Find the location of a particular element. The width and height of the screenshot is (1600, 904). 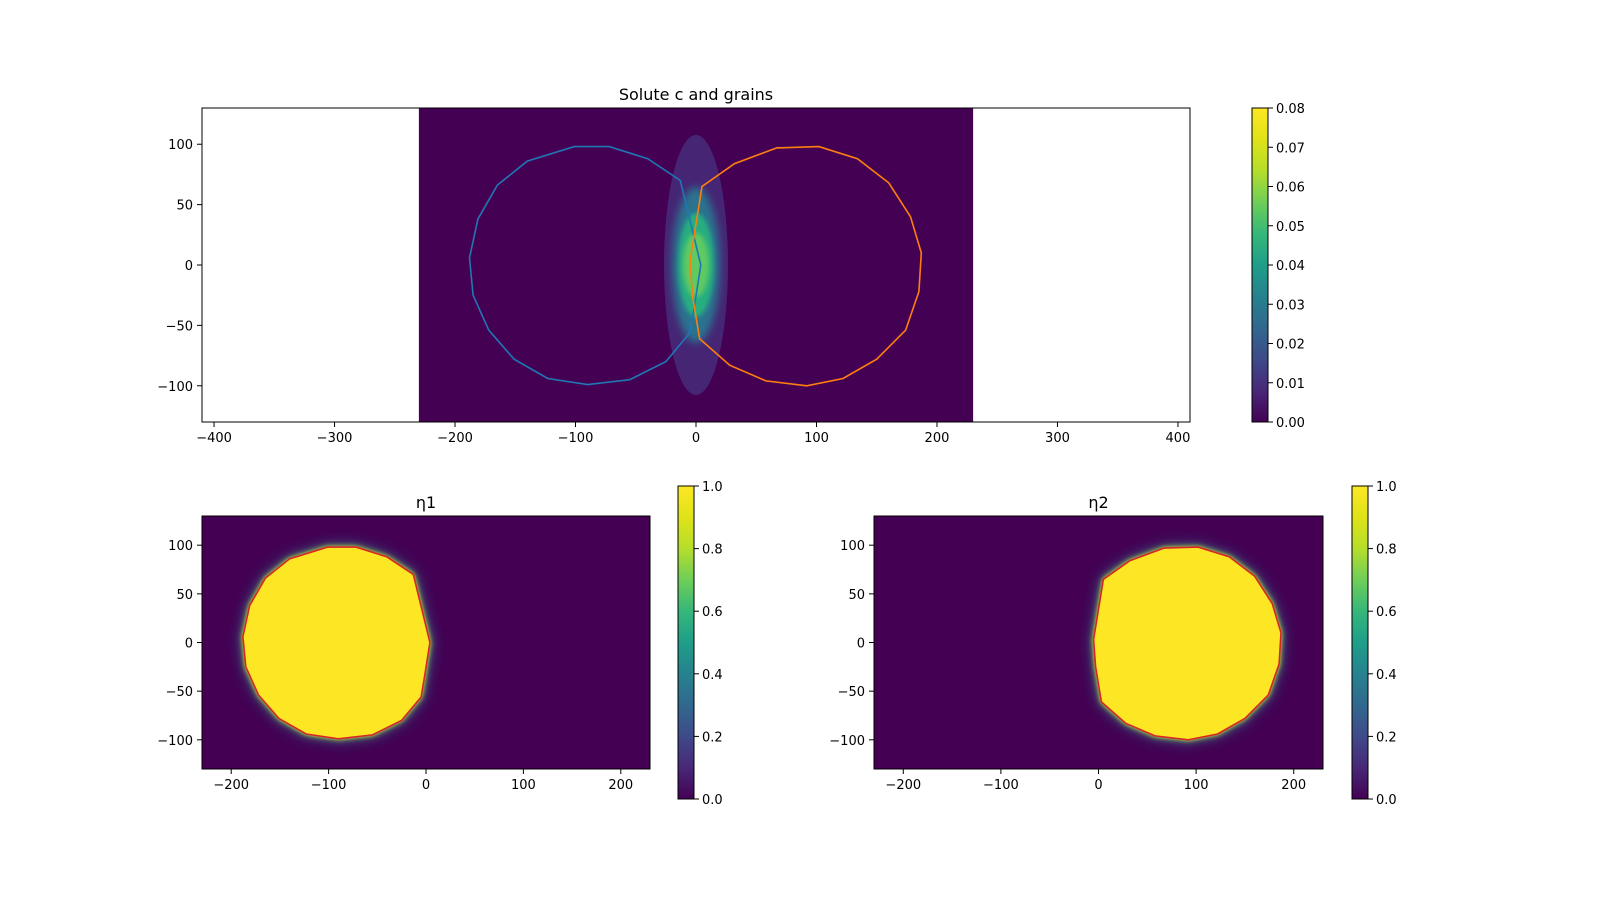

solute-title: Solute c and grains is located at coordinates (696, 94).